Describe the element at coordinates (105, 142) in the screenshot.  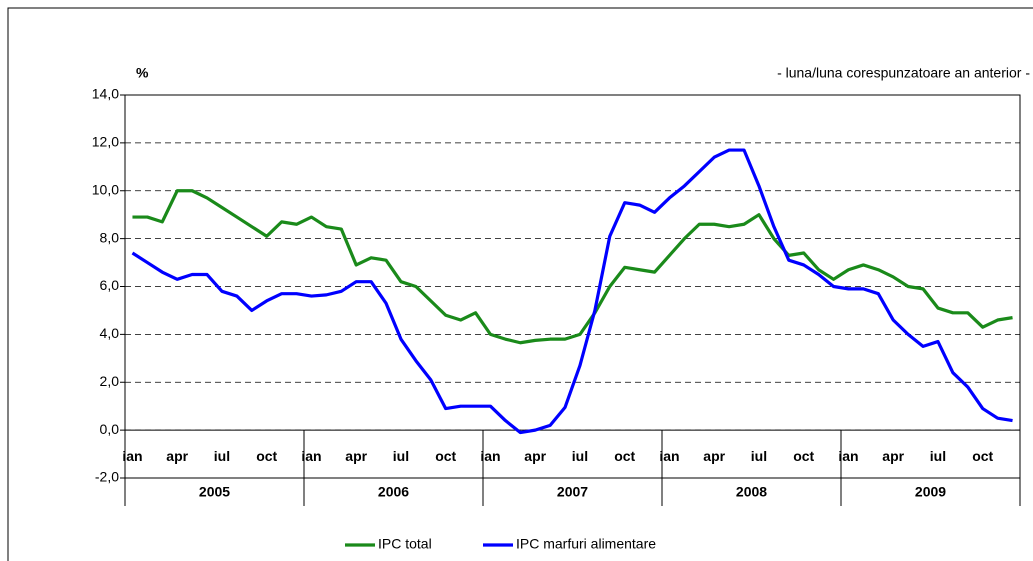
I see `y-tick-label: 12,0` at that location.